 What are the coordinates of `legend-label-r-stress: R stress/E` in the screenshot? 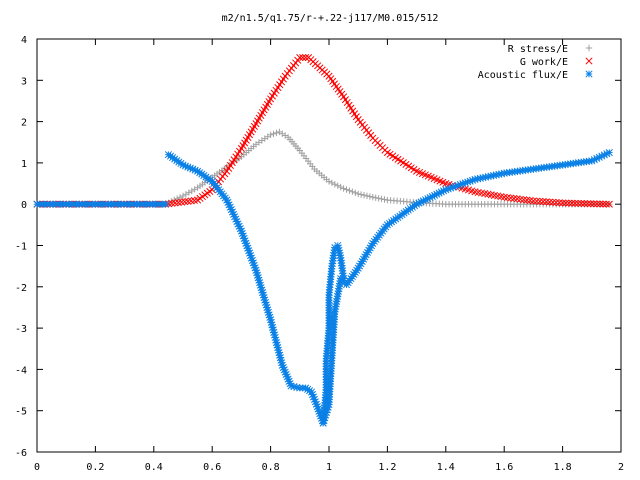 It's located at (538, 49).